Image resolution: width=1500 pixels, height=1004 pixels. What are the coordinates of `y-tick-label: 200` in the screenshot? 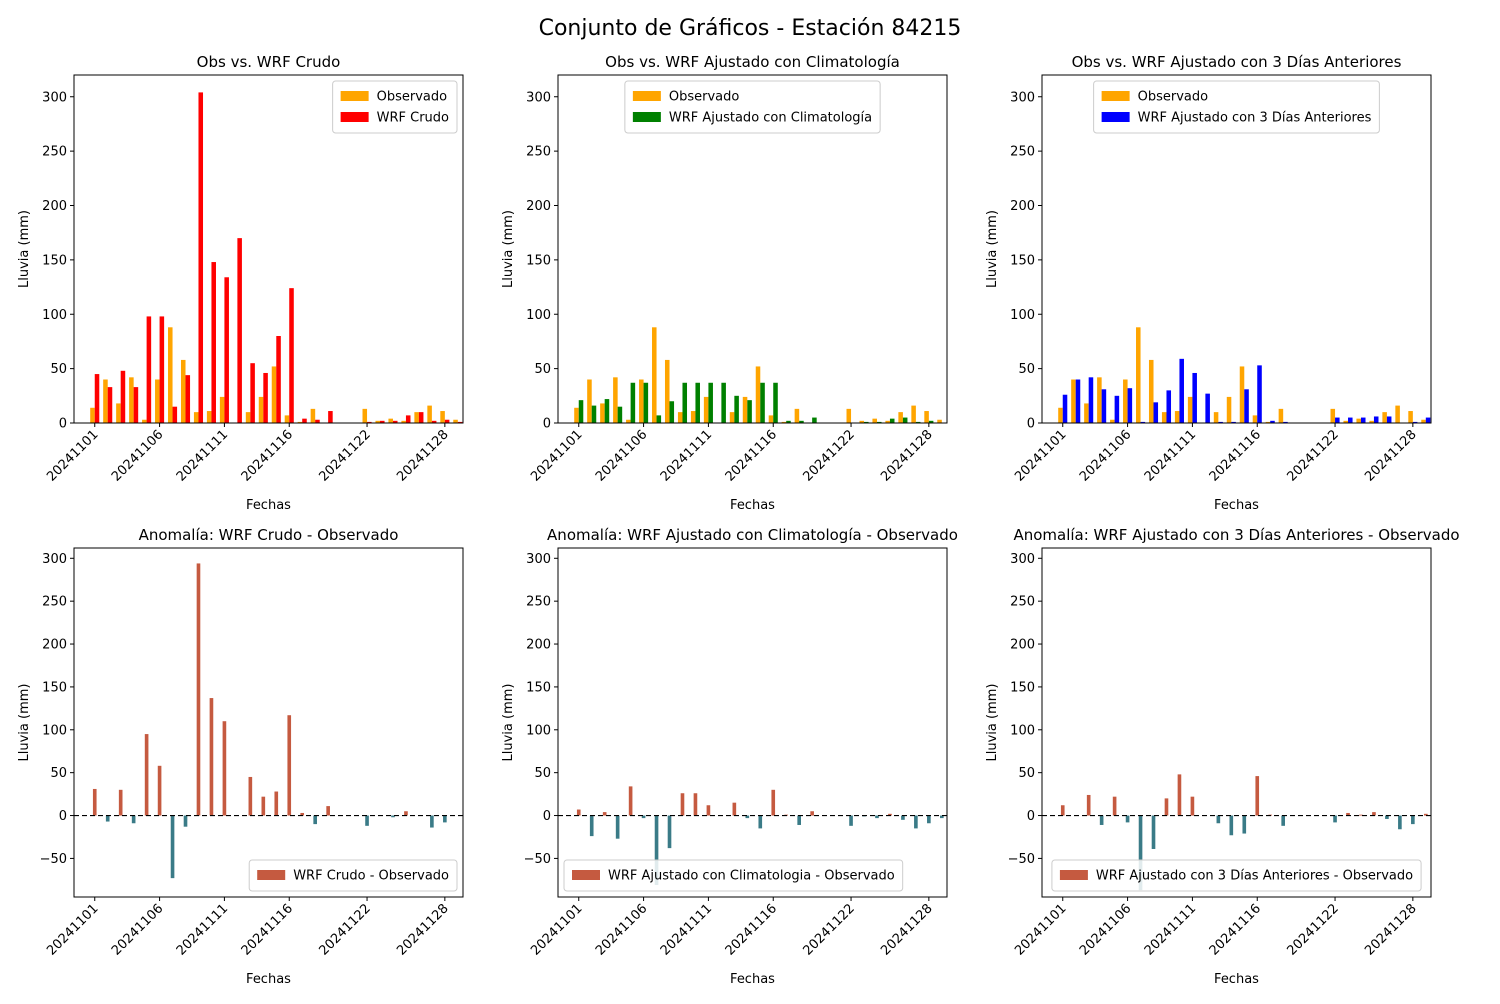 It's located at (1022, 645).